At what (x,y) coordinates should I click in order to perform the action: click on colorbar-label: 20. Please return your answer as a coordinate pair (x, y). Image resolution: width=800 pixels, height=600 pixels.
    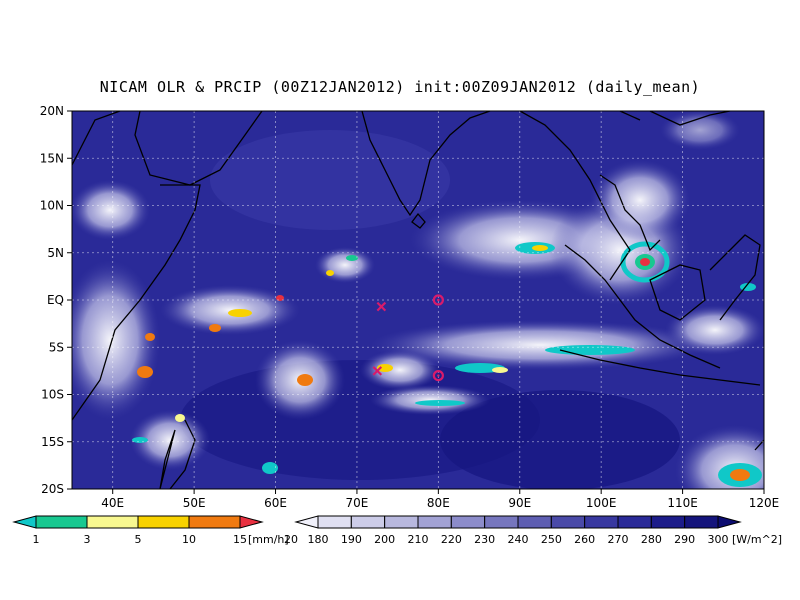
    Looking at the image, I should click on (291, 539).